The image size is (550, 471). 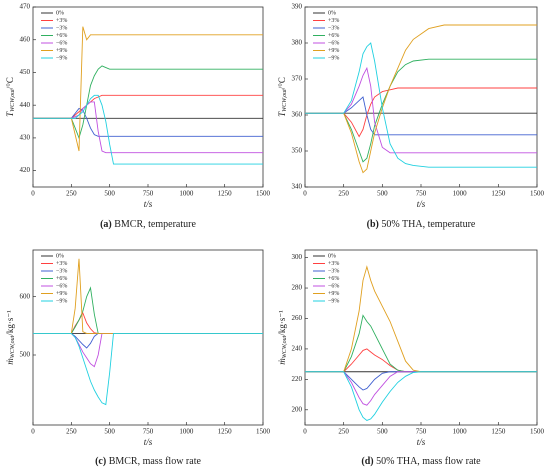 I want to click on legend-label: −9%, so click(x=61, y=301).